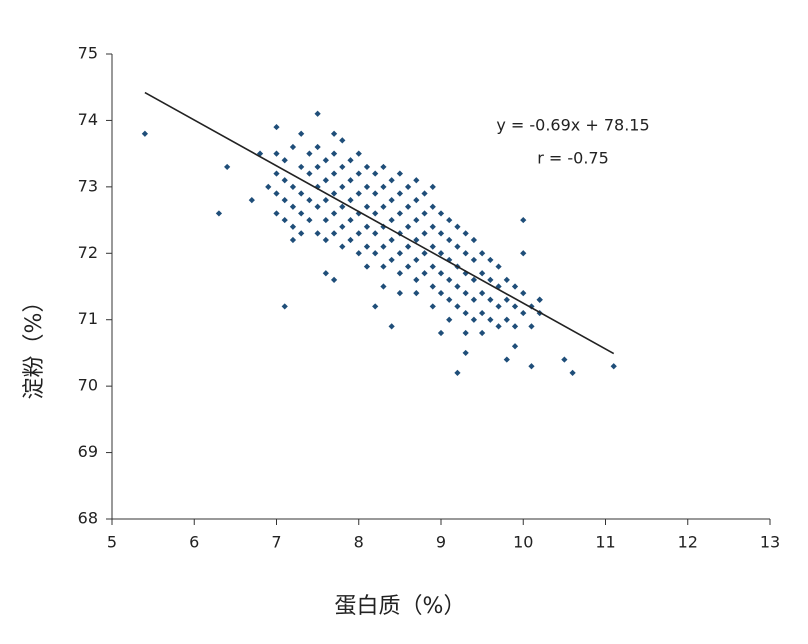  I want to click on x-tick-label: 7, so click(276, 542).